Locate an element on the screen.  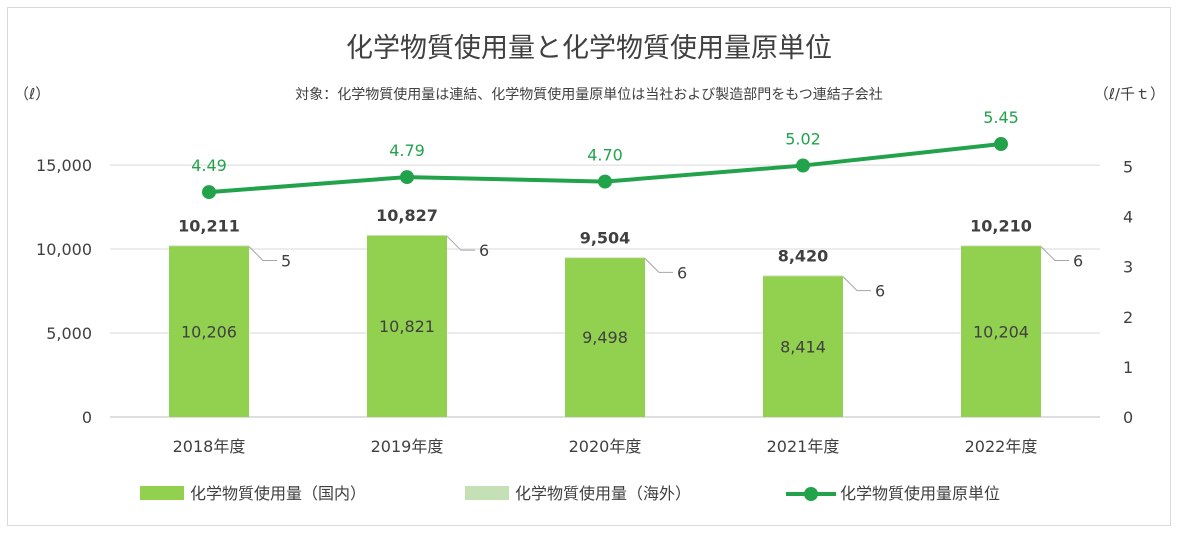
data-label-ratio: 5.02 is located at coordinates (803, 139).